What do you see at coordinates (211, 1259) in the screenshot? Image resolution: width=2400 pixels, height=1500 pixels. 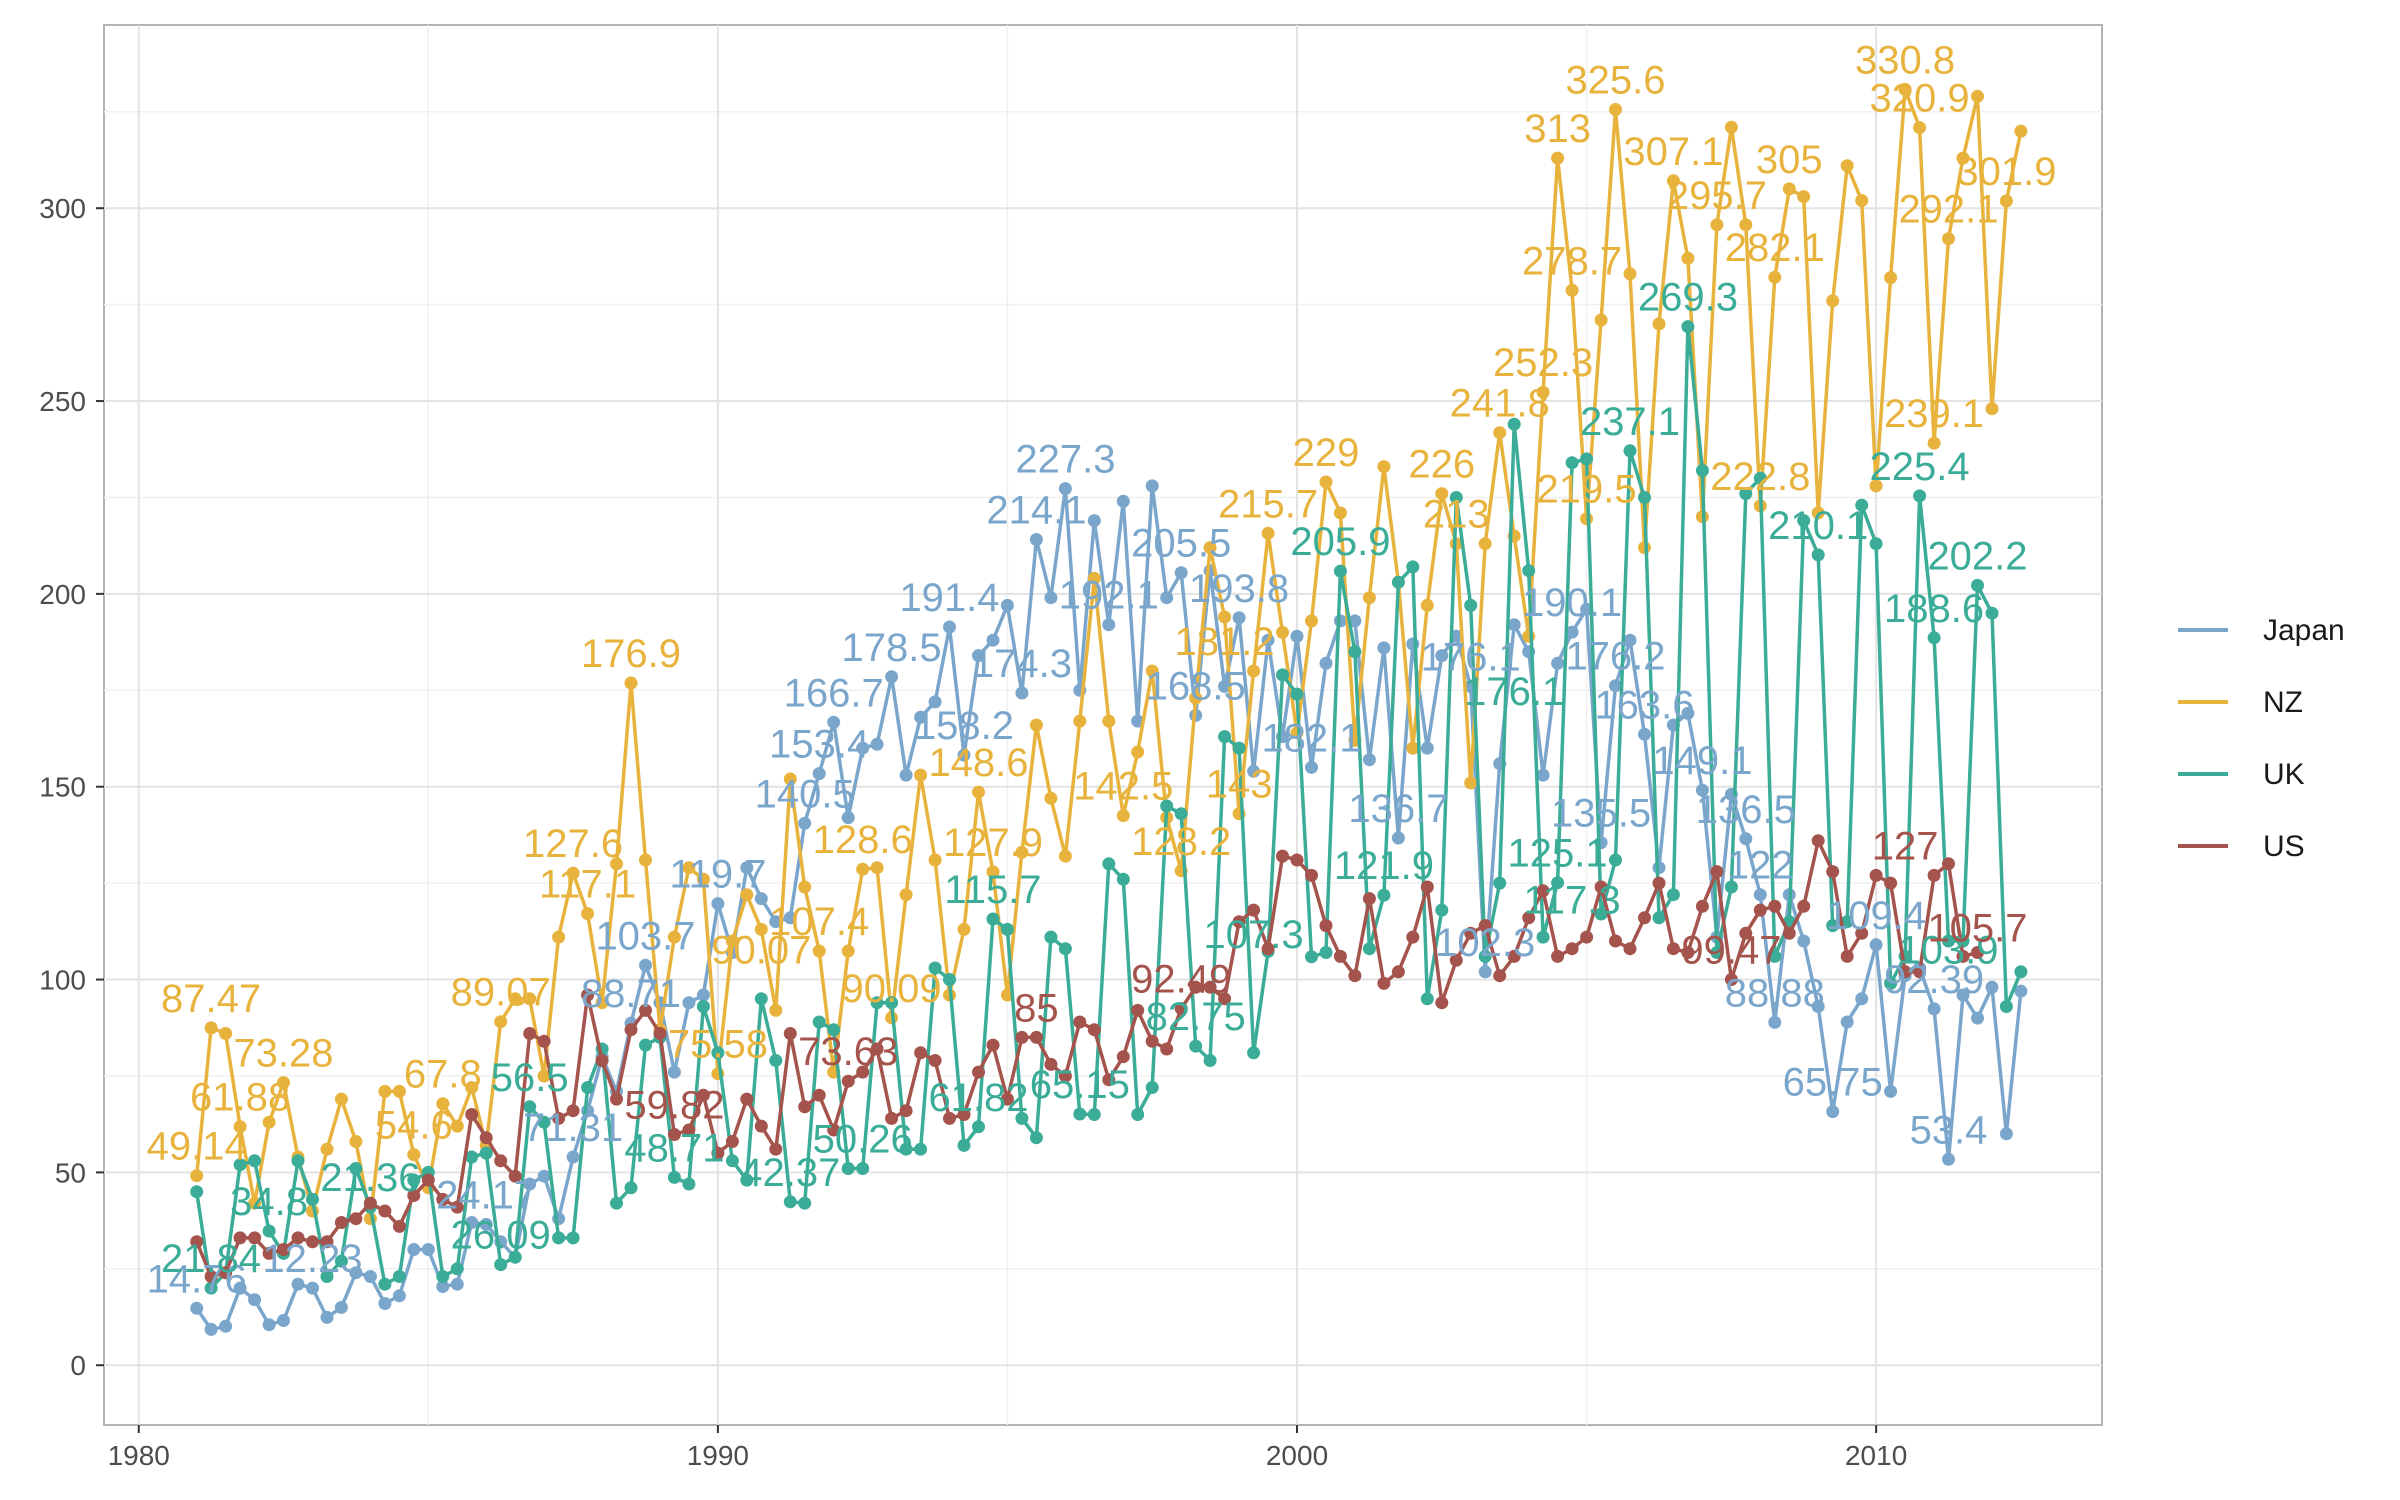 I see `data-label-uk: 21.84` at bounding box center [211, 1259].